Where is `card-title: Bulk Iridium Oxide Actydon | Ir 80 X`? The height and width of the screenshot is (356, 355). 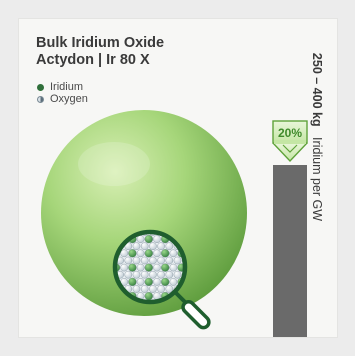 card-title: Bulk Iridium Oxide Actydon | Ir 80 X is located at coordinates (100, 52).